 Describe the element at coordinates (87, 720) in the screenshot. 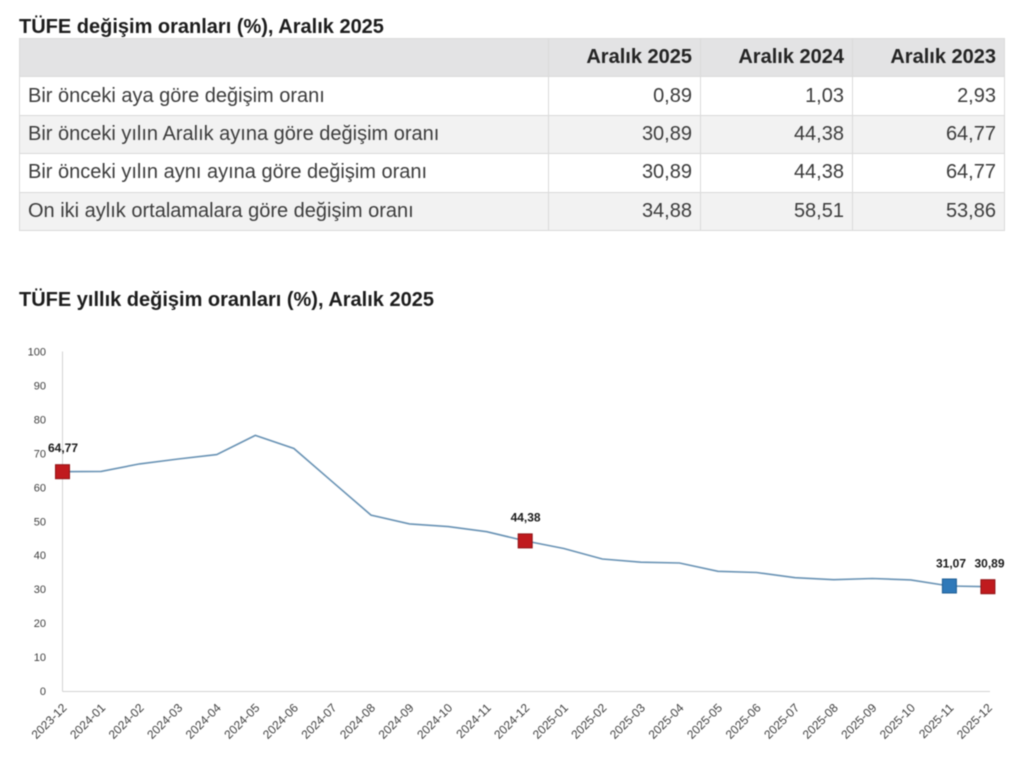

I see `svg-text: 2024-01` at that location.